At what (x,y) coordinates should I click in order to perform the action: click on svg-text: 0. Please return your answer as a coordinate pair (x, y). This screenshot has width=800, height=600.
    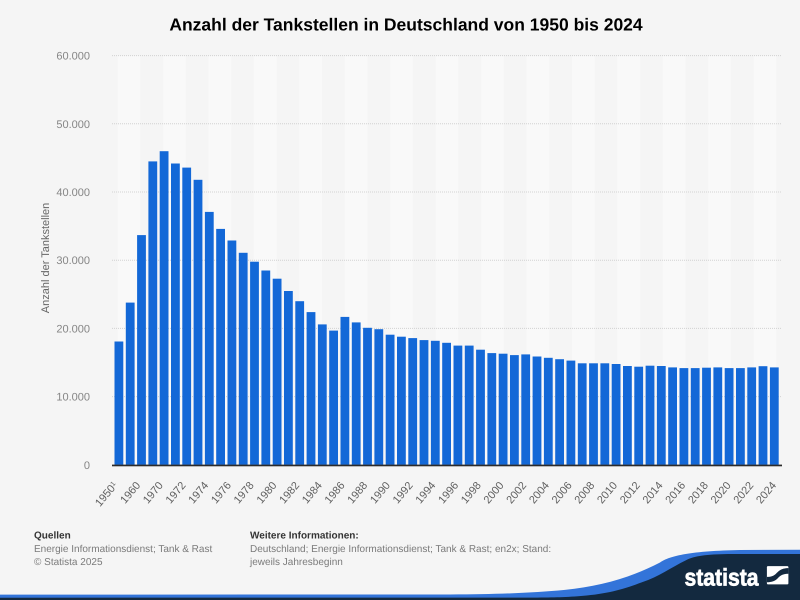
    Looking at the image, I should click on (87, 466).